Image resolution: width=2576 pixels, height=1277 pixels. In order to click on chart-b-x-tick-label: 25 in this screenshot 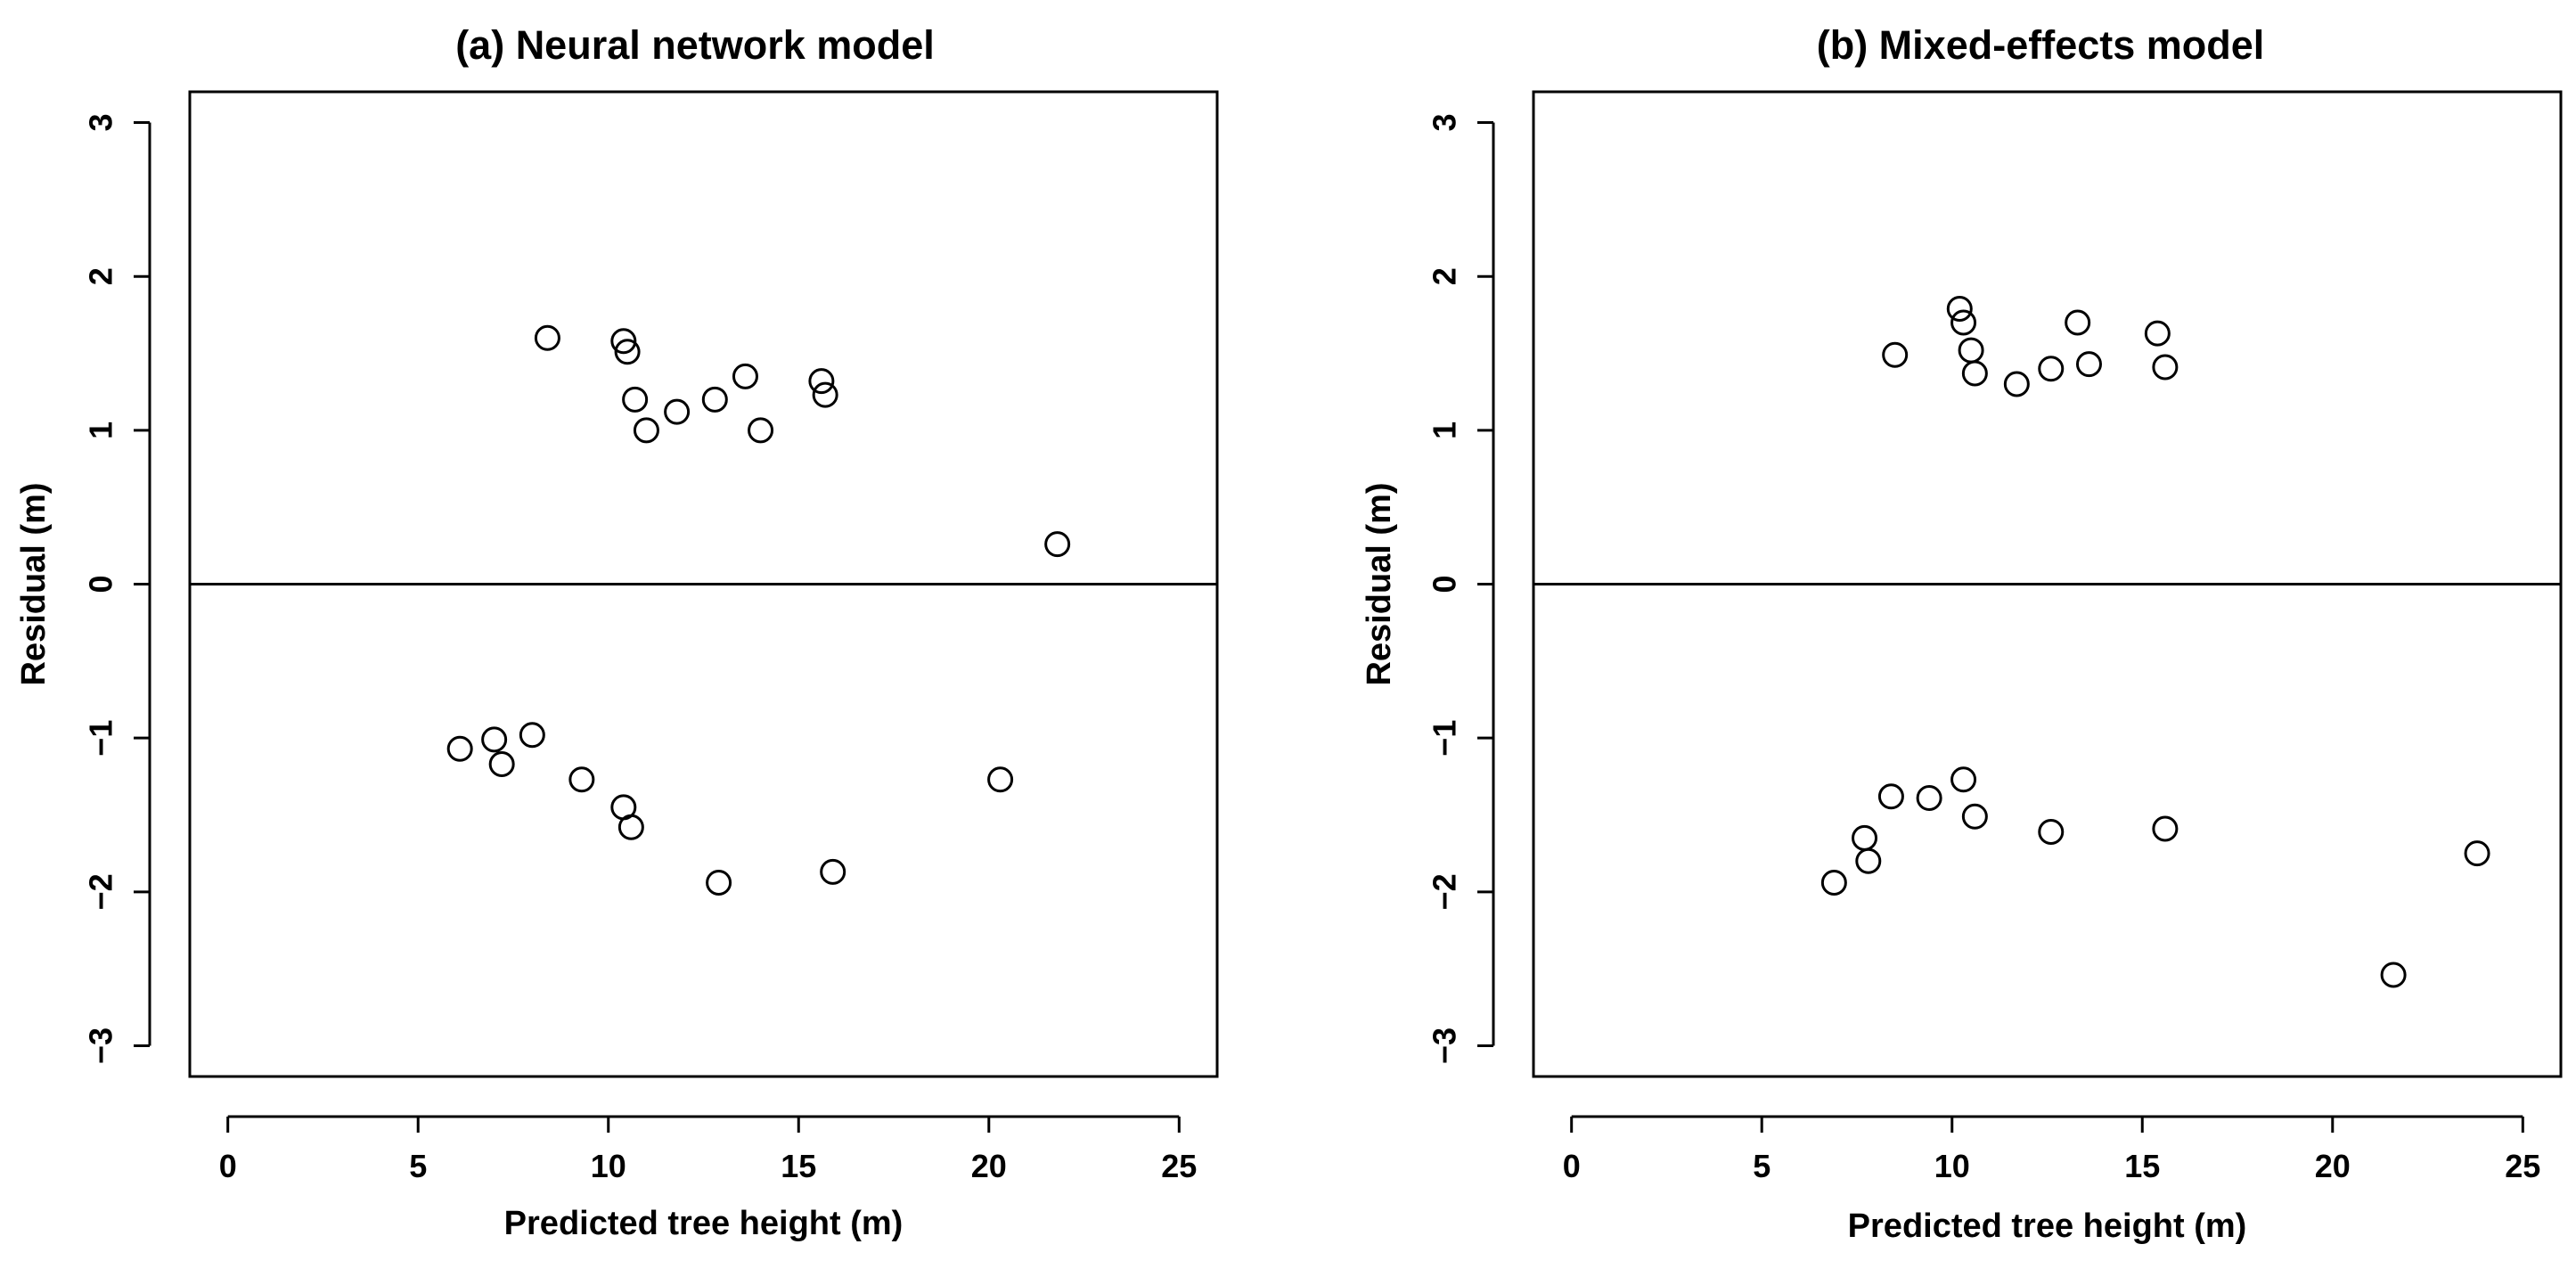, I will do `click(2522, 1166)`.